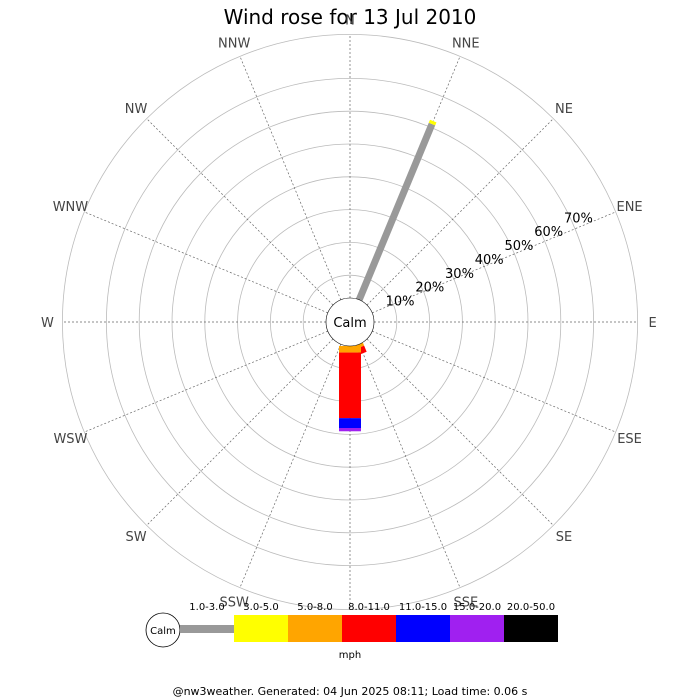 This screenshot has height=700, width=700. Describe the element at coordinates (429, 288) in the screenshot. I see `pct-label-2: 20%` at that location.